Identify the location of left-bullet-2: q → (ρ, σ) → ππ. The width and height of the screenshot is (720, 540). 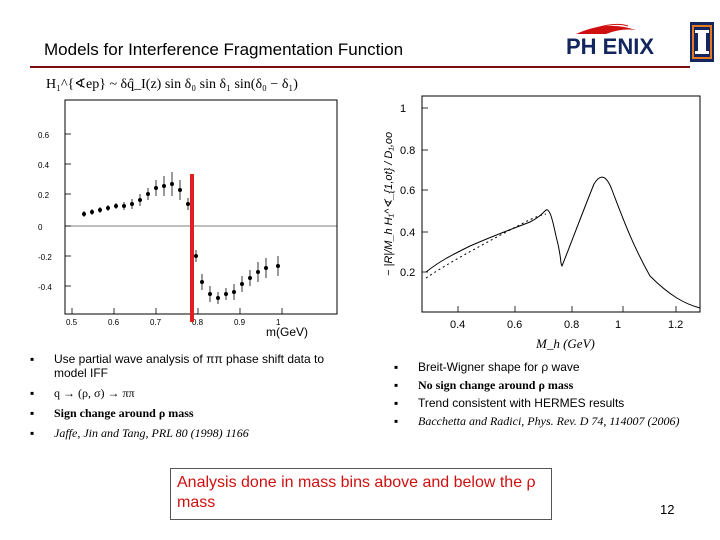
(195, 393).